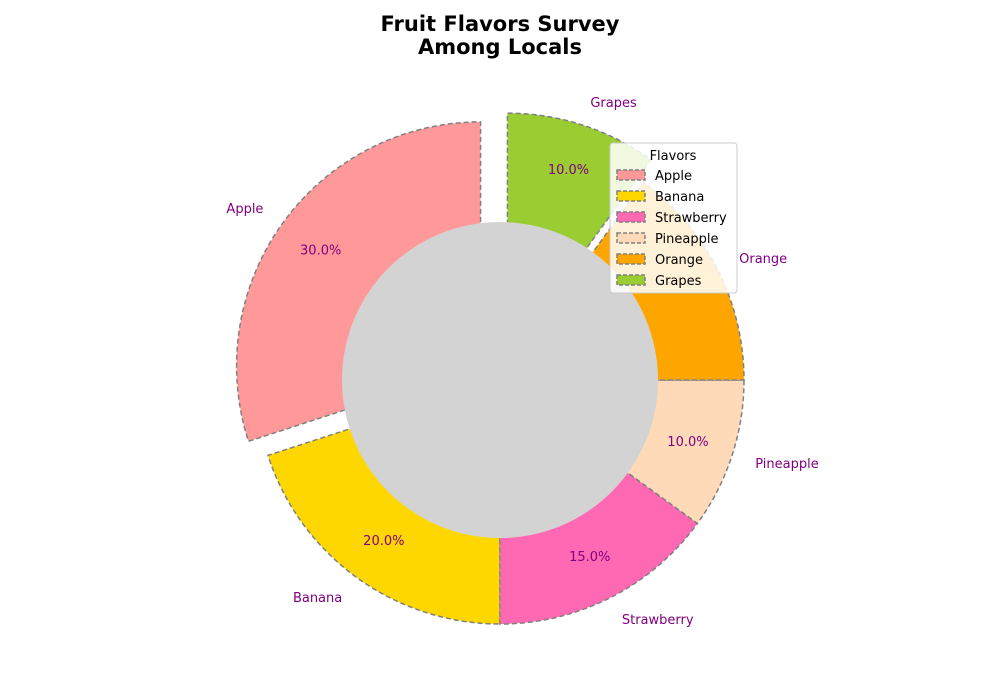 The height and width of the screenshot is (700, 1000). What do you see at coordinates (631, 217) in the screenshot?
I see `legend-swatch-strawberry` at bounding box center [631, 217].